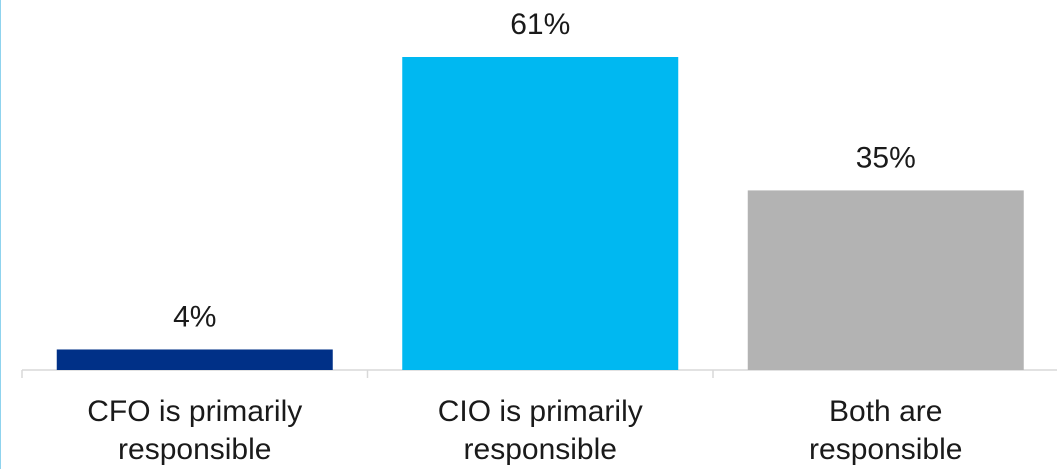 Image resolution: width=1057 pixels, height=469 pixels. Describe the element at coordinates (194, 411) in the screenshot. I see `category-label: CFO is primarily` at that location.